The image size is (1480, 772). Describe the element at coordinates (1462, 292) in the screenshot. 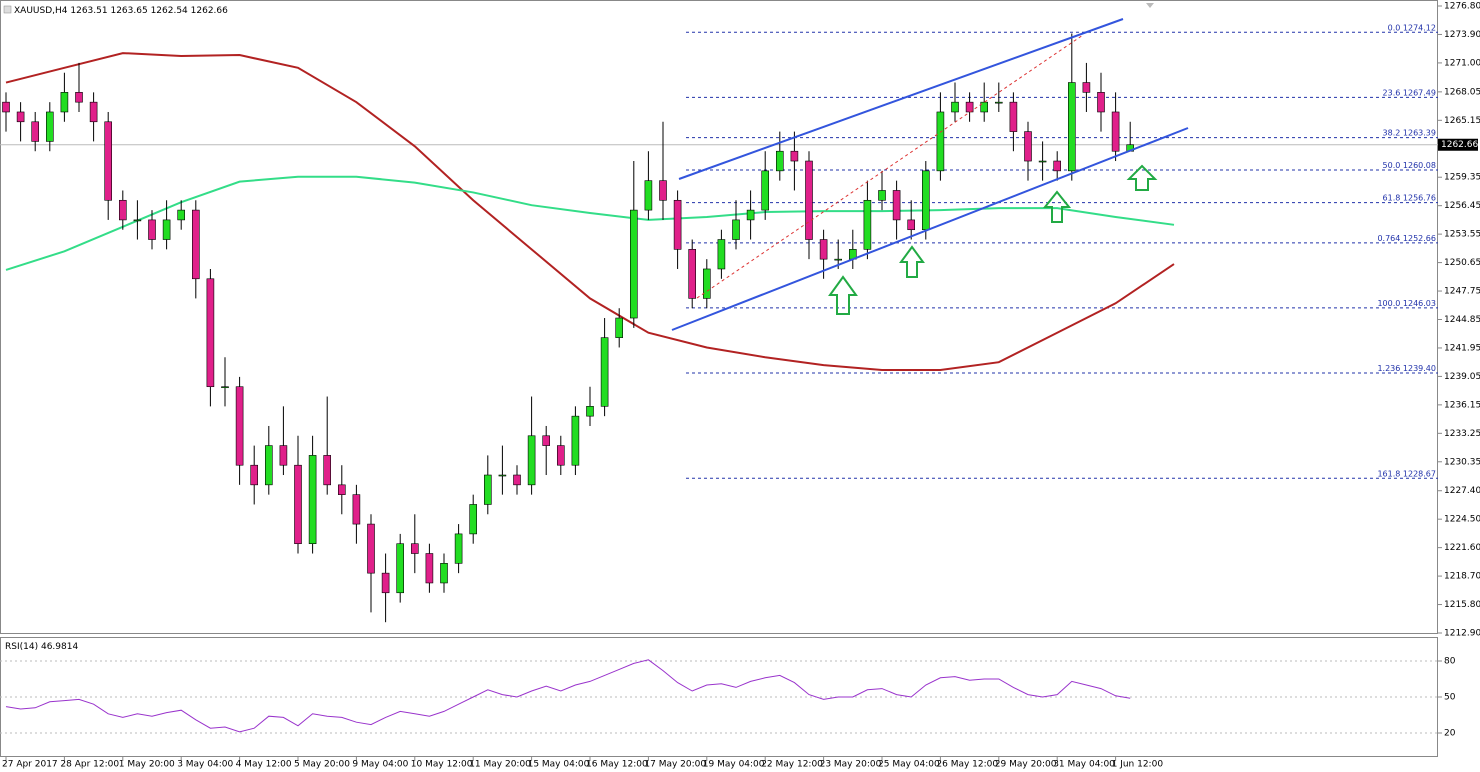

I see `y-tick-label: 1247.75` at that location.